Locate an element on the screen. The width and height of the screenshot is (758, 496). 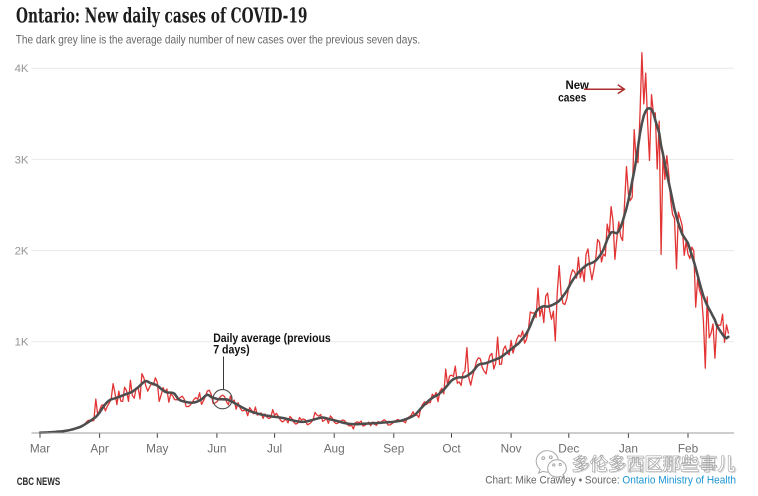
watermark is located at coordinates (636, 464).